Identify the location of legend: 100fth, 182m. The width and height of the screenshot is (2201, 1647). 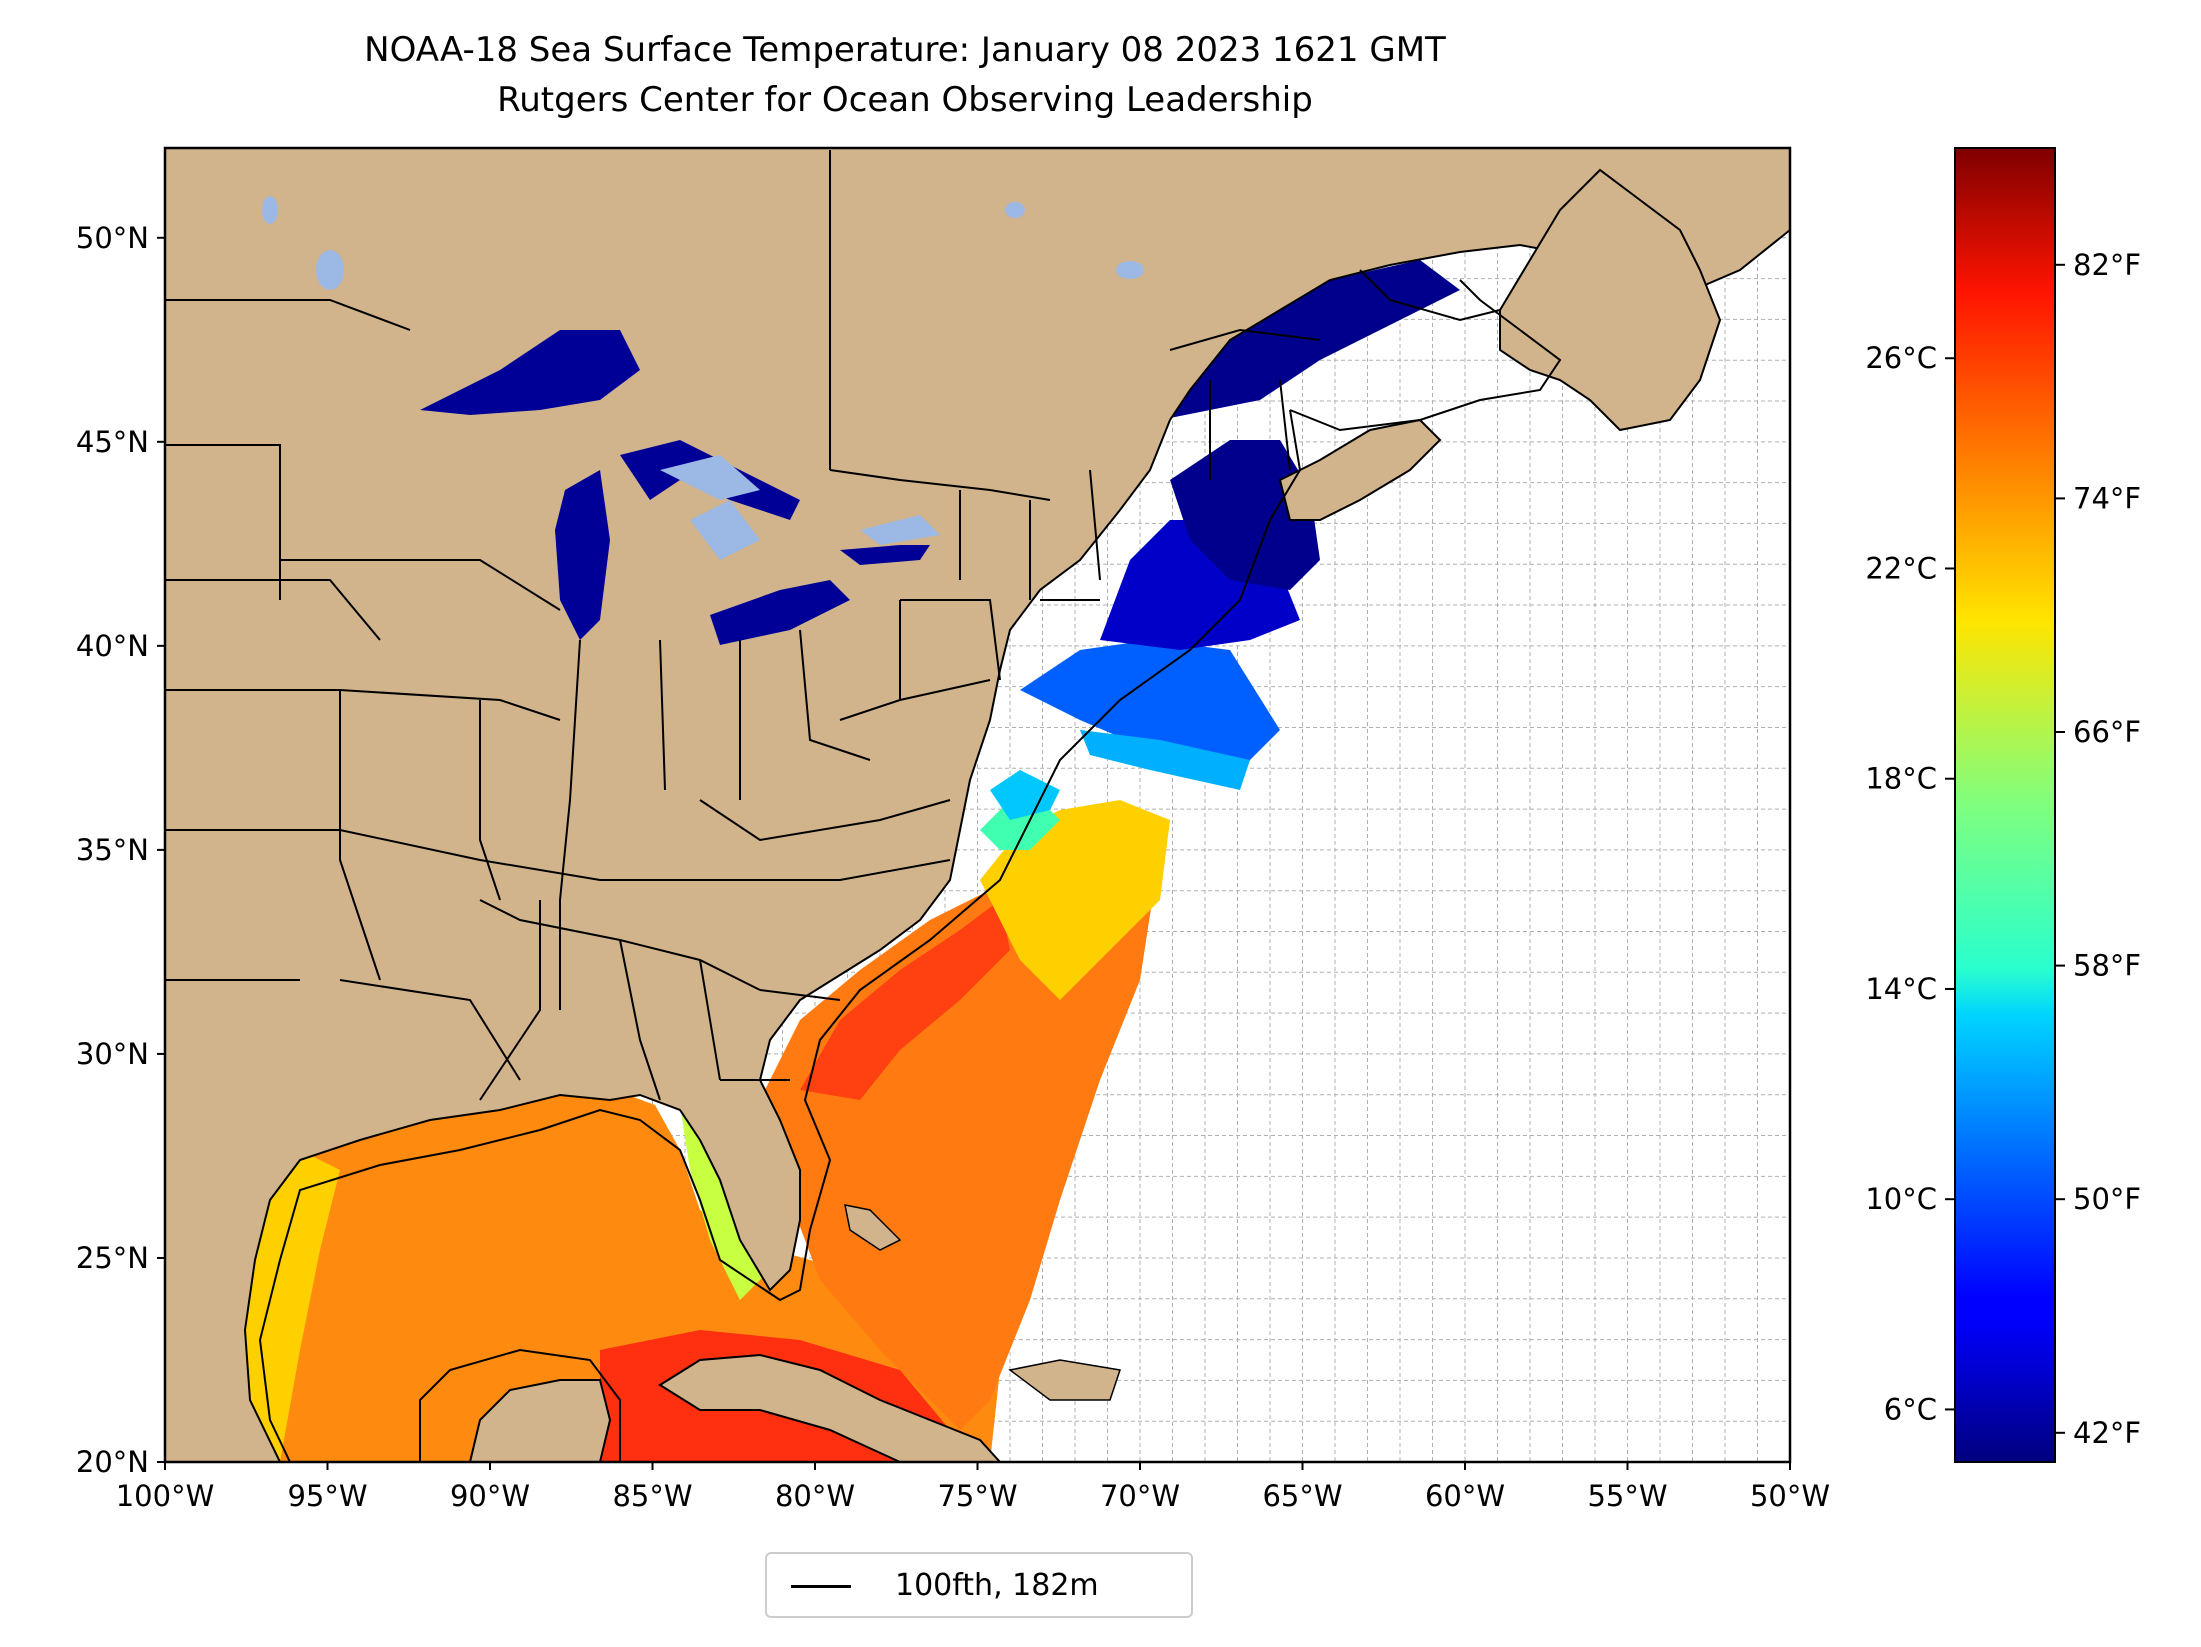
(979, 1585).